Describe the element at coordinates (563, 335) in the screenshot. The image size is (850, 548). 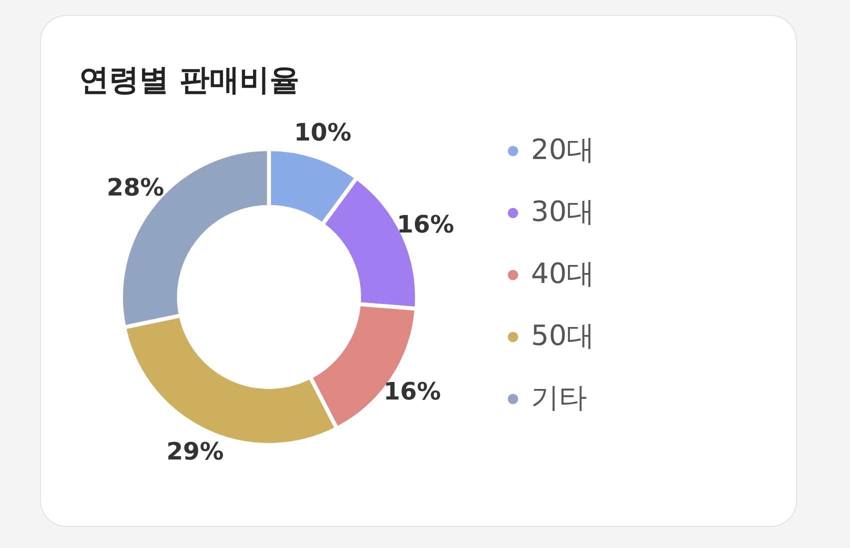
I see `legend-label: 50대` at that location.